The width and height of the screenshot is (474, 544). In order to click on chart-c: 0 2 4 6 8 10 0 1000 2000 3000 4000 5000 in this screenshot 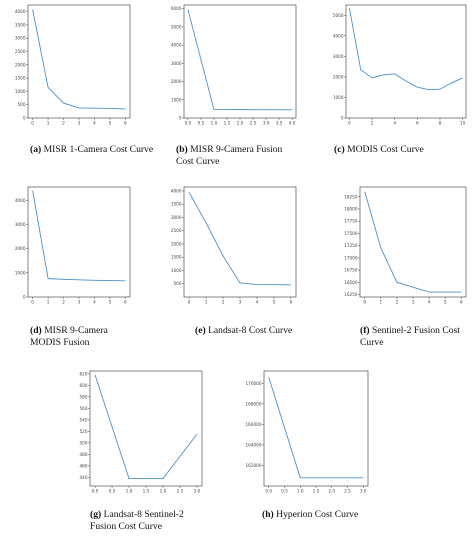, I will do `click(400, 65)`.